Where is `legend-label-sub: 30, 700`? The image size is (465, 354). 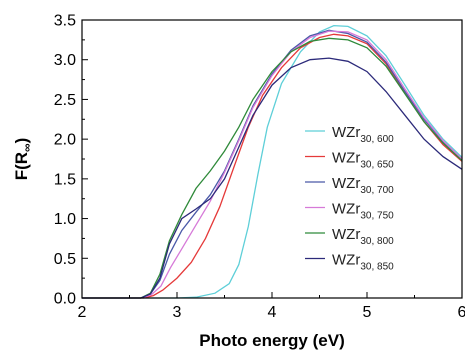 legend-label-sub: 30, 700 is located at coordinates (377, 190).